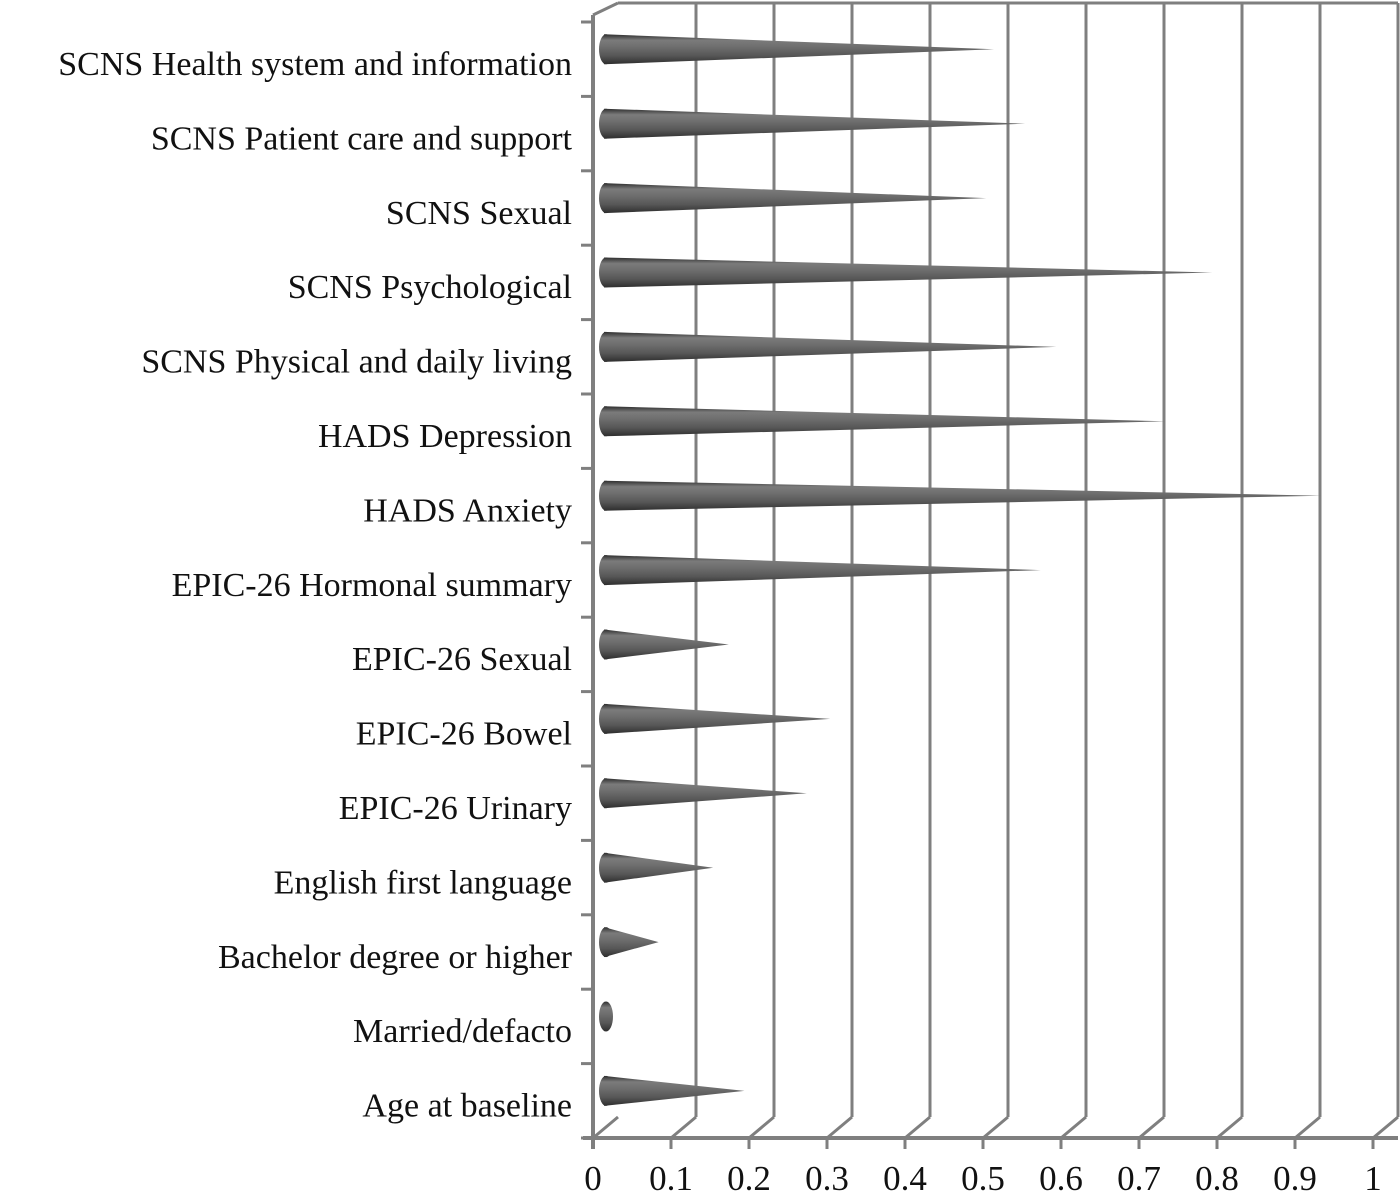 This screenshot has height=1197, width=1400. I want to click on category-label: English first language, so click(423, 882).